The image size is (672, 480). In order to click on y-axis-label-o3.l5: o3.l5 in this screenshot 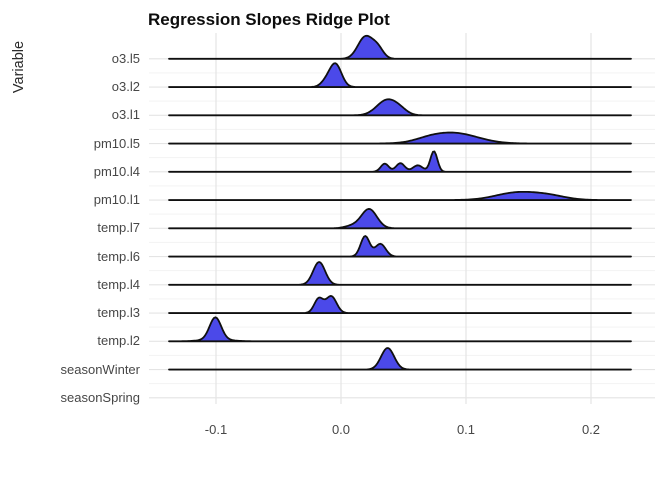, I will do `click(125, 58)`.